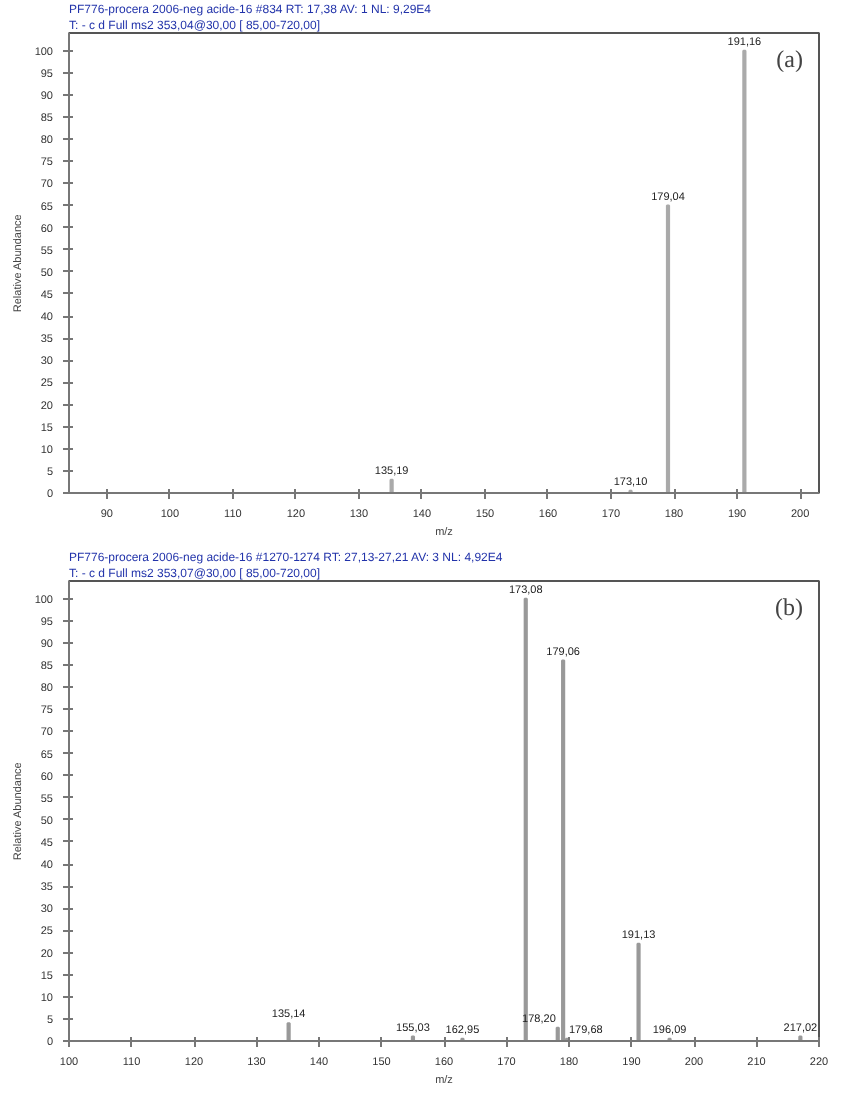 Image resolution: width=850 pixels, height=1100 pixels. What do you see at coordinates (789, 607) in the screenshot?
I see `annotation: (b)` at bounding box center [789, 607].